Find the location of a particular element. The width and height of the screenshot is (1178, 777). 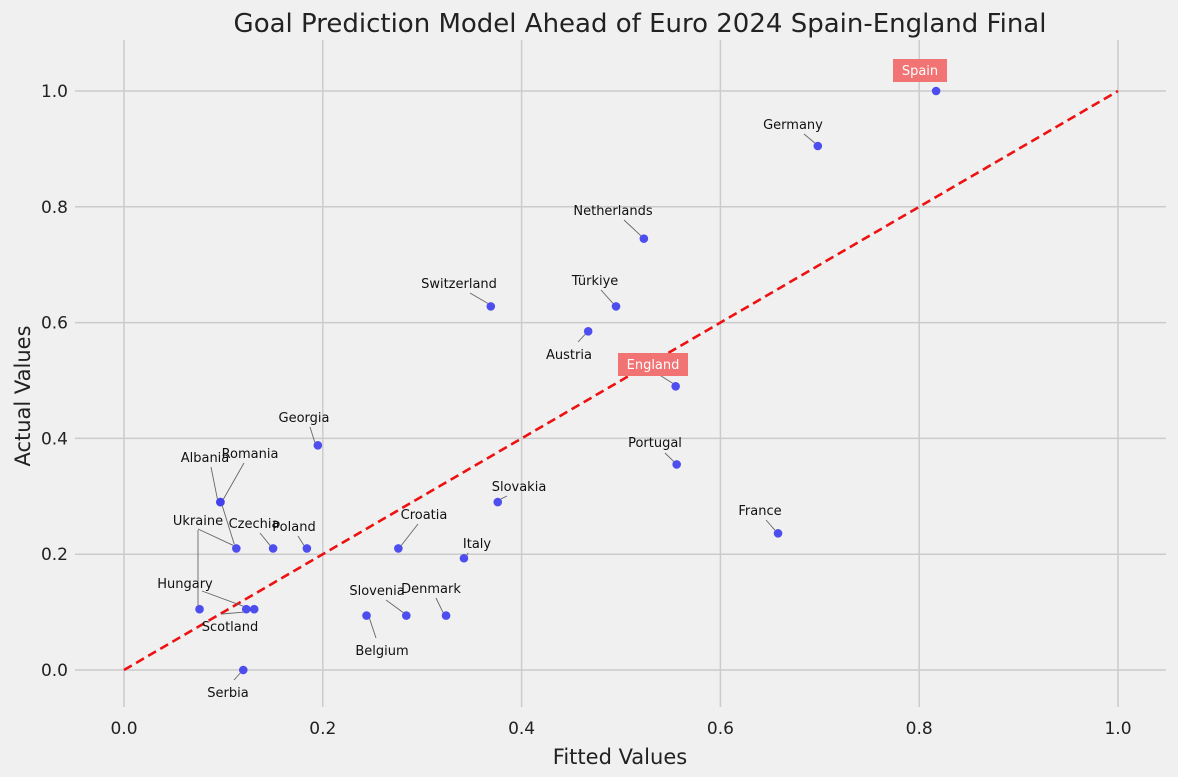

point-label: Italy is located at coordinates (477, 544).